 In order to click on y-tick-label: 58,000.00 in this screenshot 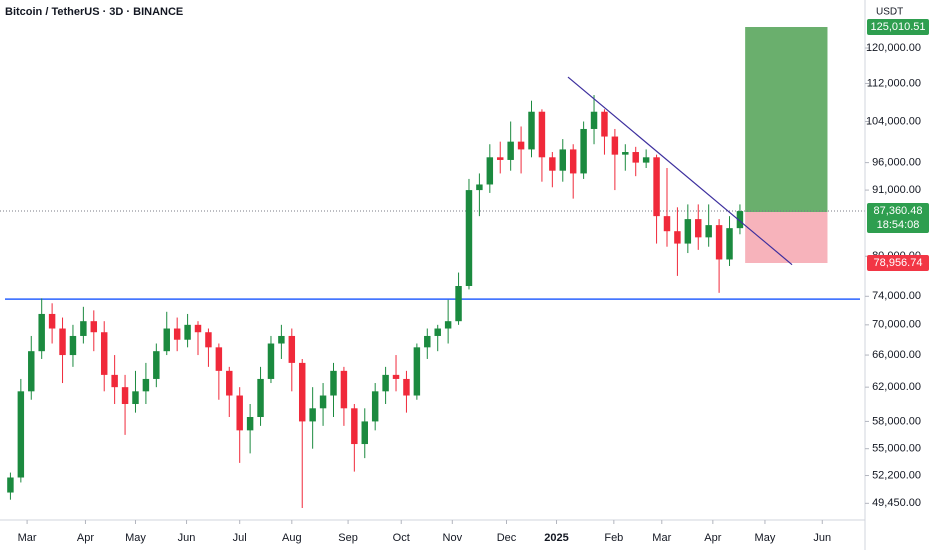, I will do `click(896, 421)`.